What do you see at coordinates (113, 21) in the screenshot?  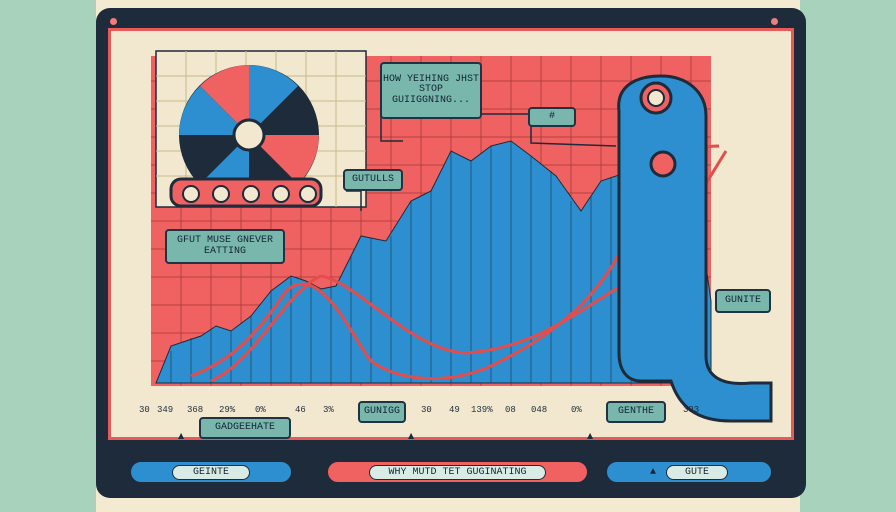 I see `window-dot-left` at bounding box center [113, 21].